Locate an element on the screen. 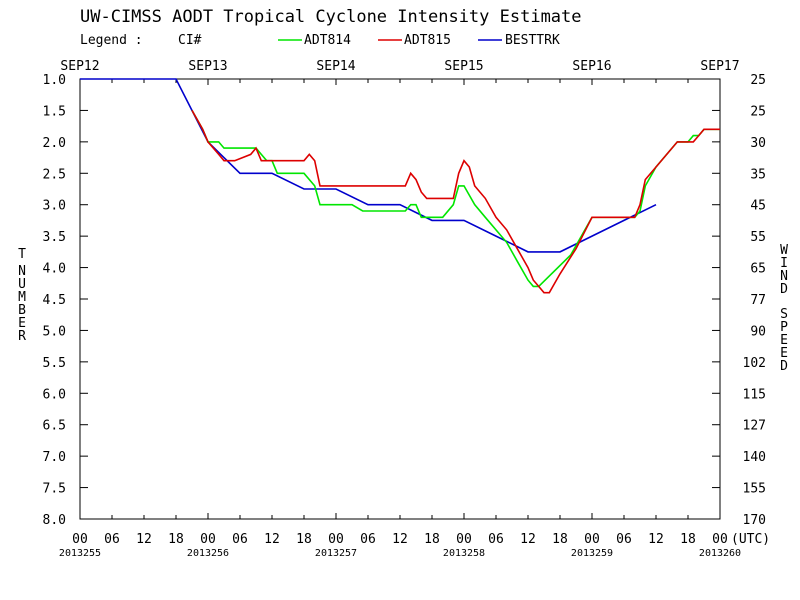  left-axis-label-char: M is located at coordinates (22, 297).